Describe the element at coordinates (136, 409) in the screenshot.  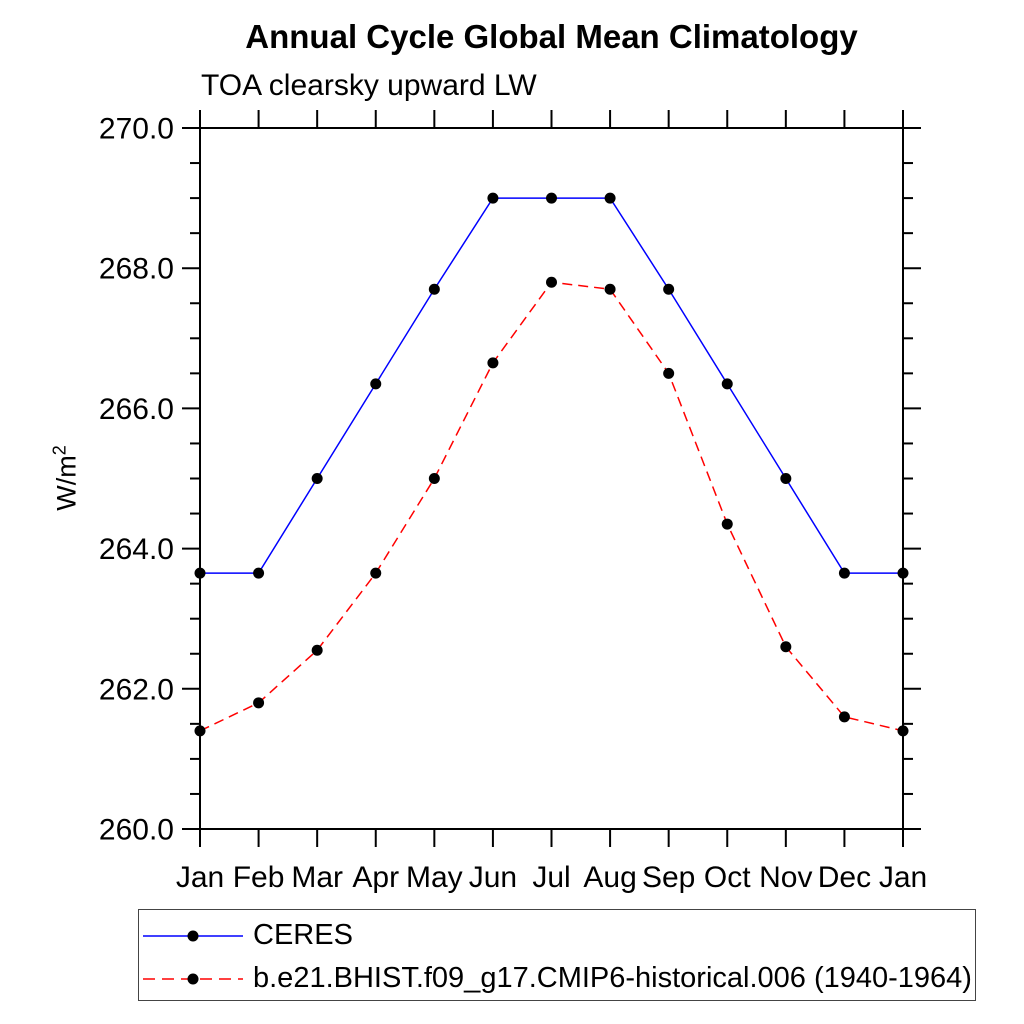
I see `y-tick-label: 266.0` at that location.